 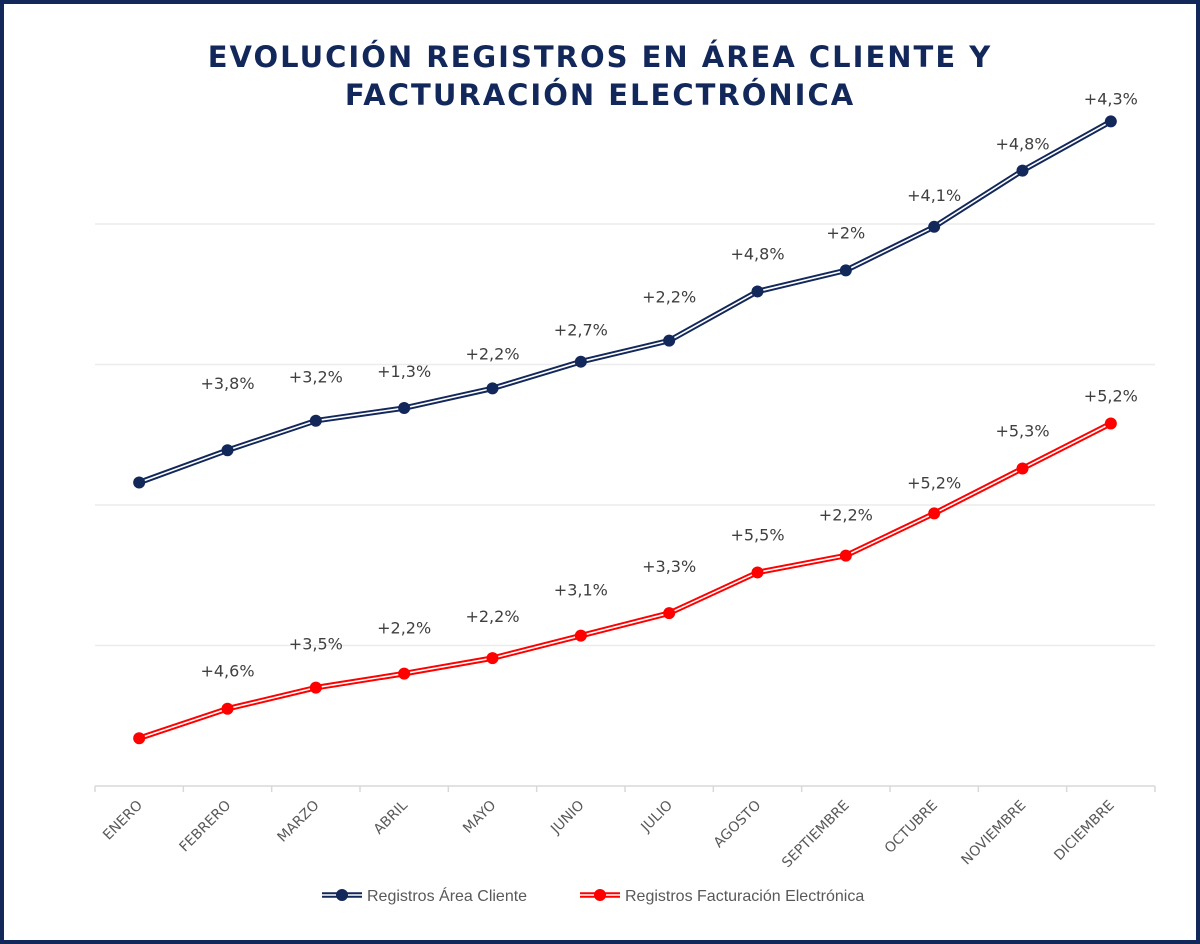 What do you see at coordinates (1022, 430) in the screenshot?
I see `data-label: +5,3%` at bounding box center [1022, 430].